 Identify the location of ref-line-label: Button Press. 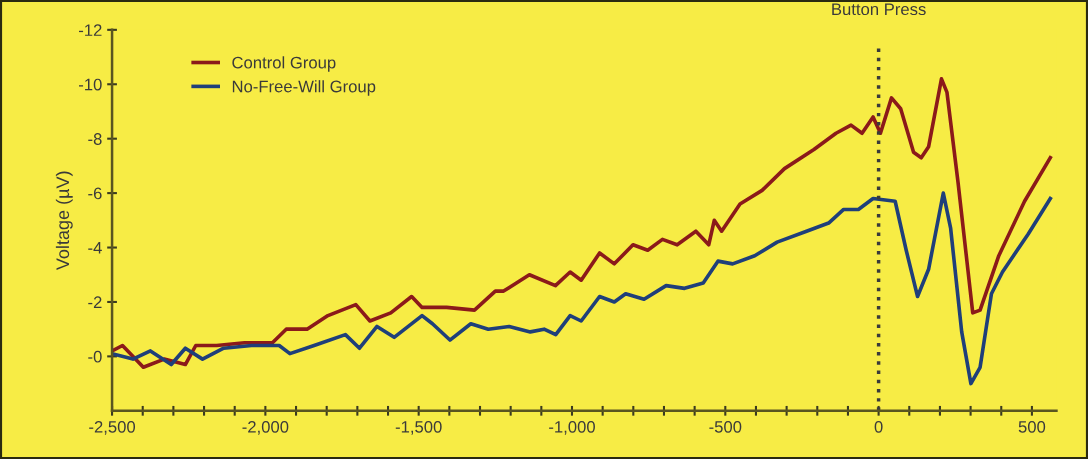
(879, 9).